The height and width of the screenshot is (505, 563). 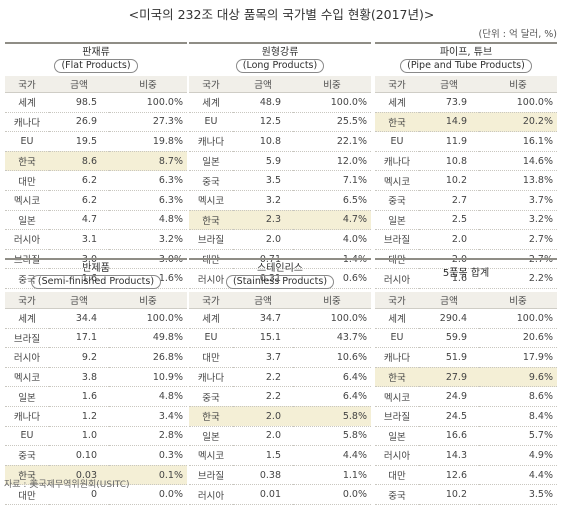 What do you see at coordinates (280, 59) in the screenshot?
I see `table-heading: 원형강류 (Long Products)` at bounding box center [280, 59].